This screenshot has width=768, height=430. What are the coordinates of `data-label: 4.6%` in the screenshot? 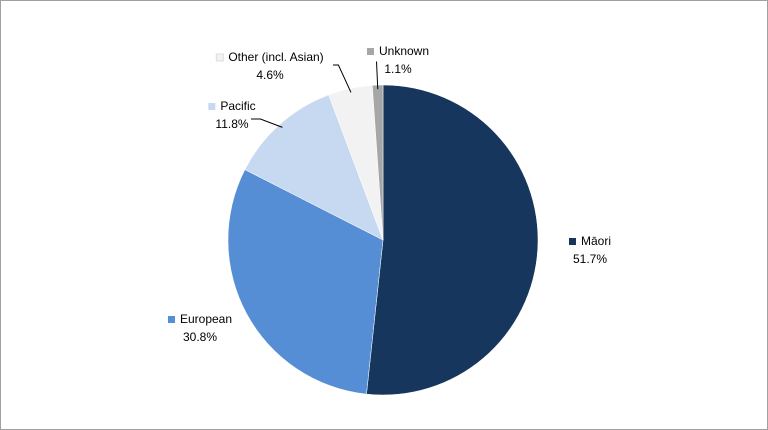 It's located at (270, 75).